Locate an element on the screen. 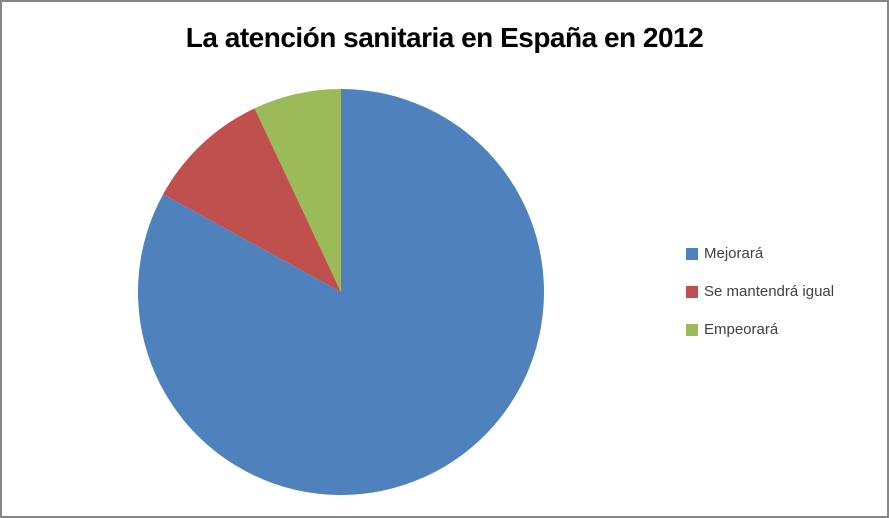 The image size is (889, 518). legend-label: Mejorará is located at coordinates (734, 253).